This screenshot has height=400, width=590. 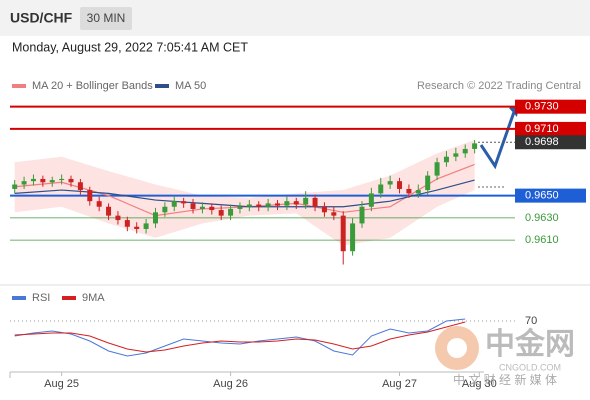 I want to click on level-label: 0.9710, so click(x=542, y=129).